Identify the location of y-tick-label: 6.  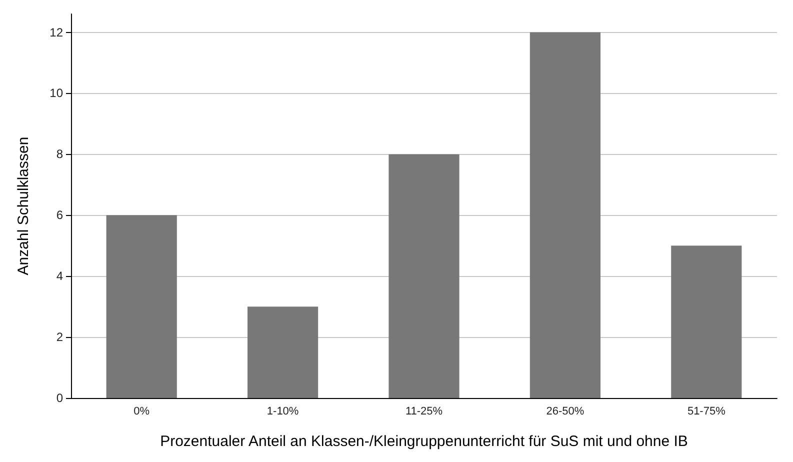
(60, 215).